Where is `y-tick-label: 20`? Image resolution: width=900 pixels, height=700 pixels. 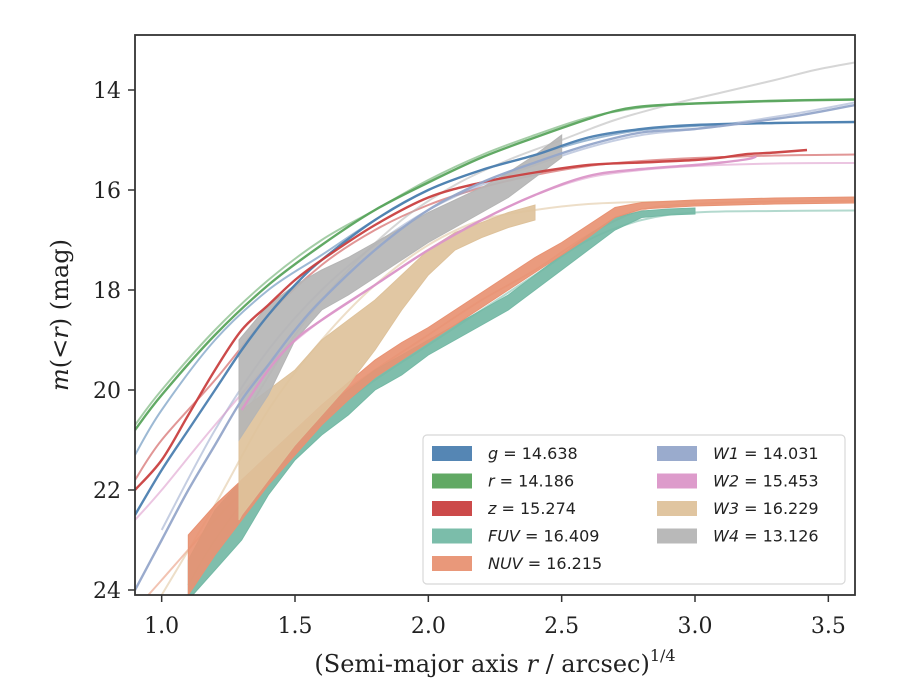
y-tick-label: 20 is located at coordinates (107, 391).